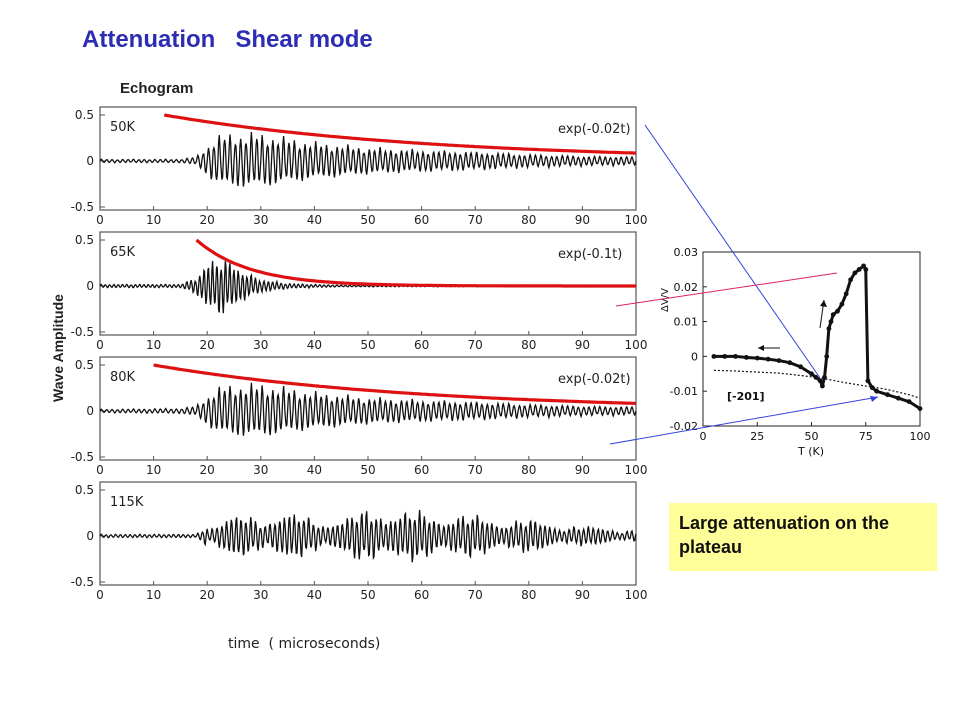 This screenshot has width=960, height=720. What do you see at coordinates (686, 287) in the screenshot?
I see `y-tick-label: 0.02` at bounding box center [686, 287].